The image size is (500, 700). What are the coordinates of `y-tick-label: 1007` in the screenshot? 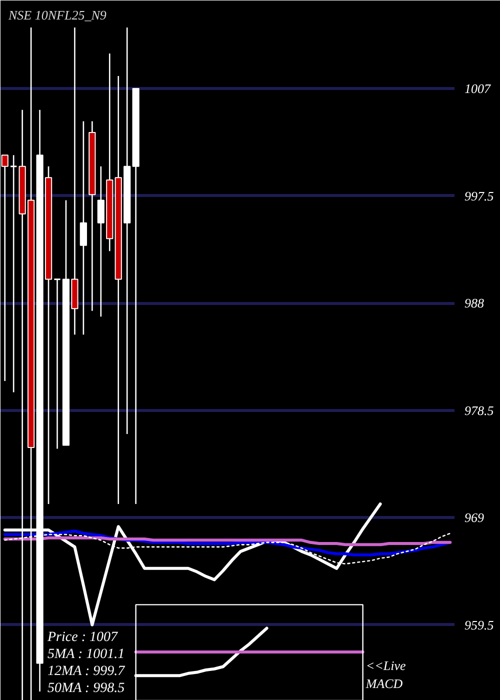 It's located at (477, 88).